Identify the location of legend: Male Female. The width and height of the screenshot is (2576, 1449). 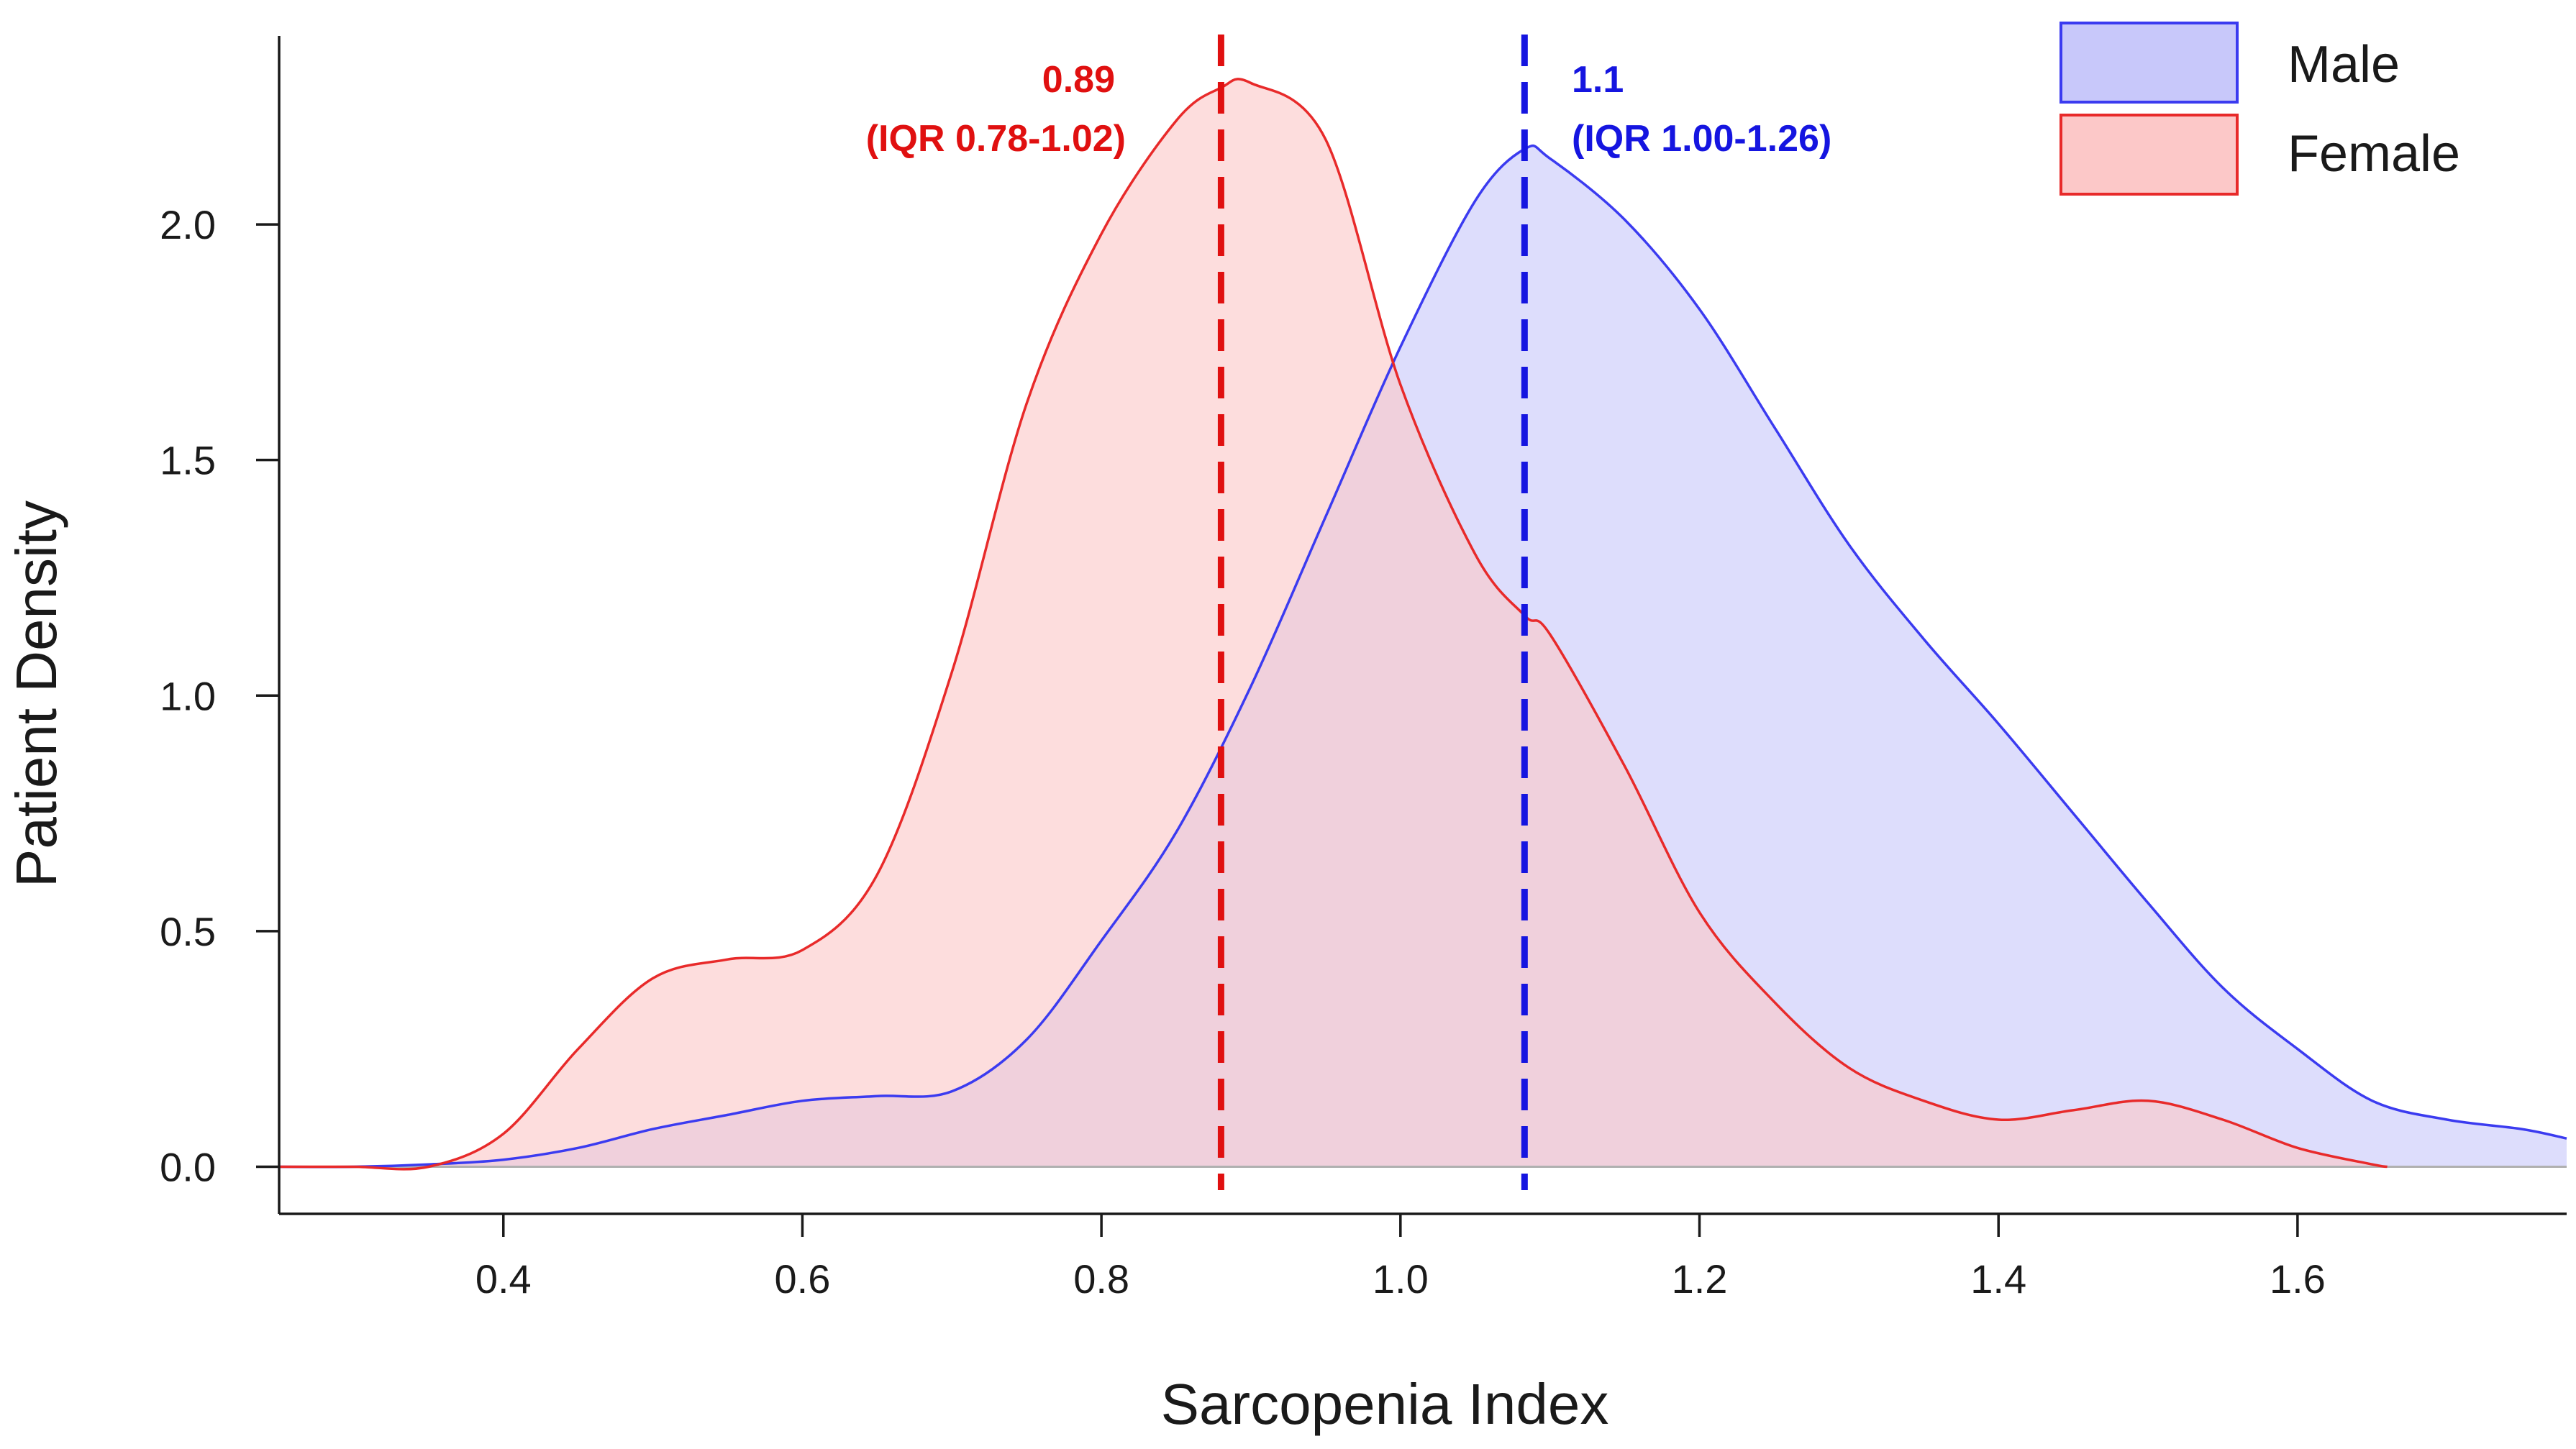
(2260, 109).